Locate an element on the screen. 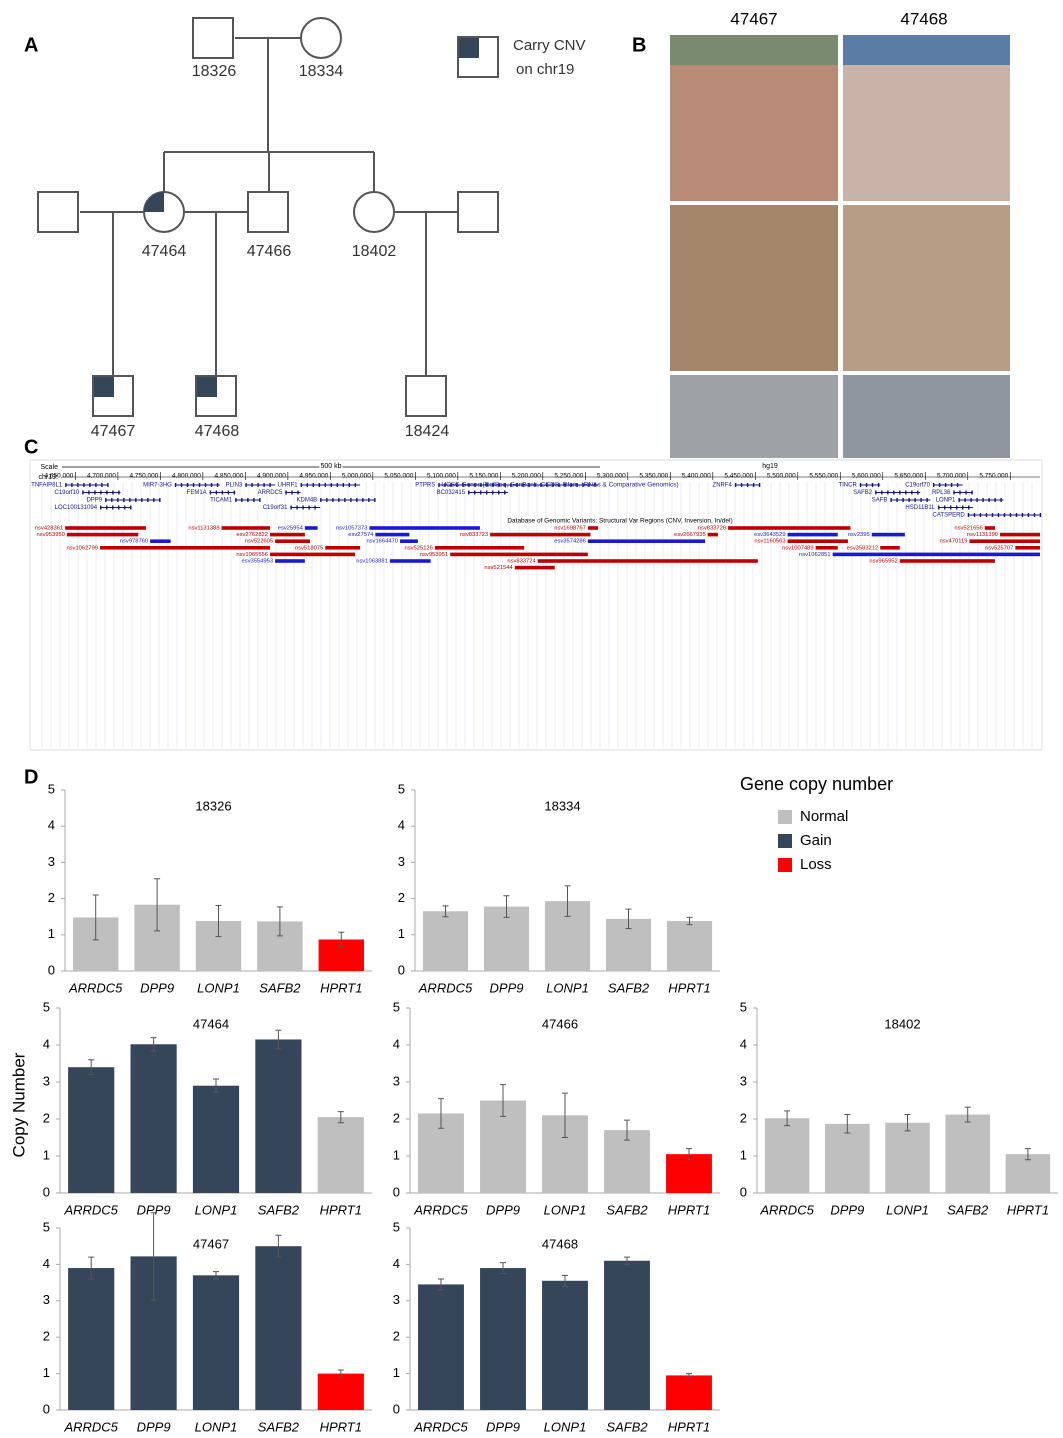 The height and width of the screenshot is (1438, 1063). x-tick-label: 5,550,000 is located at coordinates (823, 476).